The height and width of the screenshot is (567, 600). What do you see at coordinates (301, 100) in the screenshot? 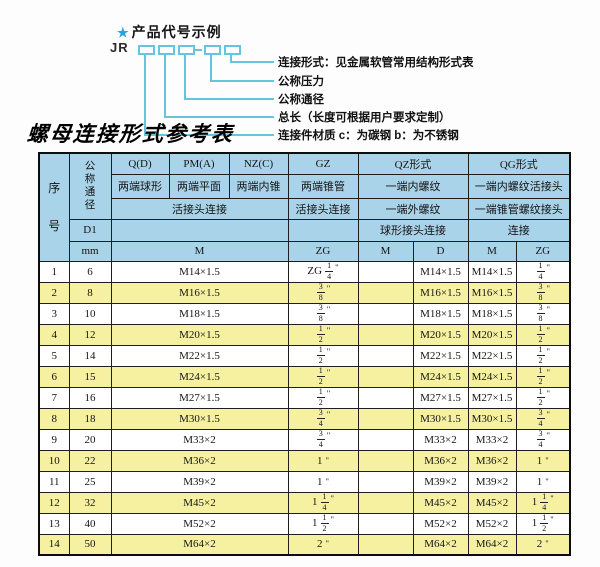
I see `code-label-nominal-diameter: 公称通径` at bounding box center [301, 100].